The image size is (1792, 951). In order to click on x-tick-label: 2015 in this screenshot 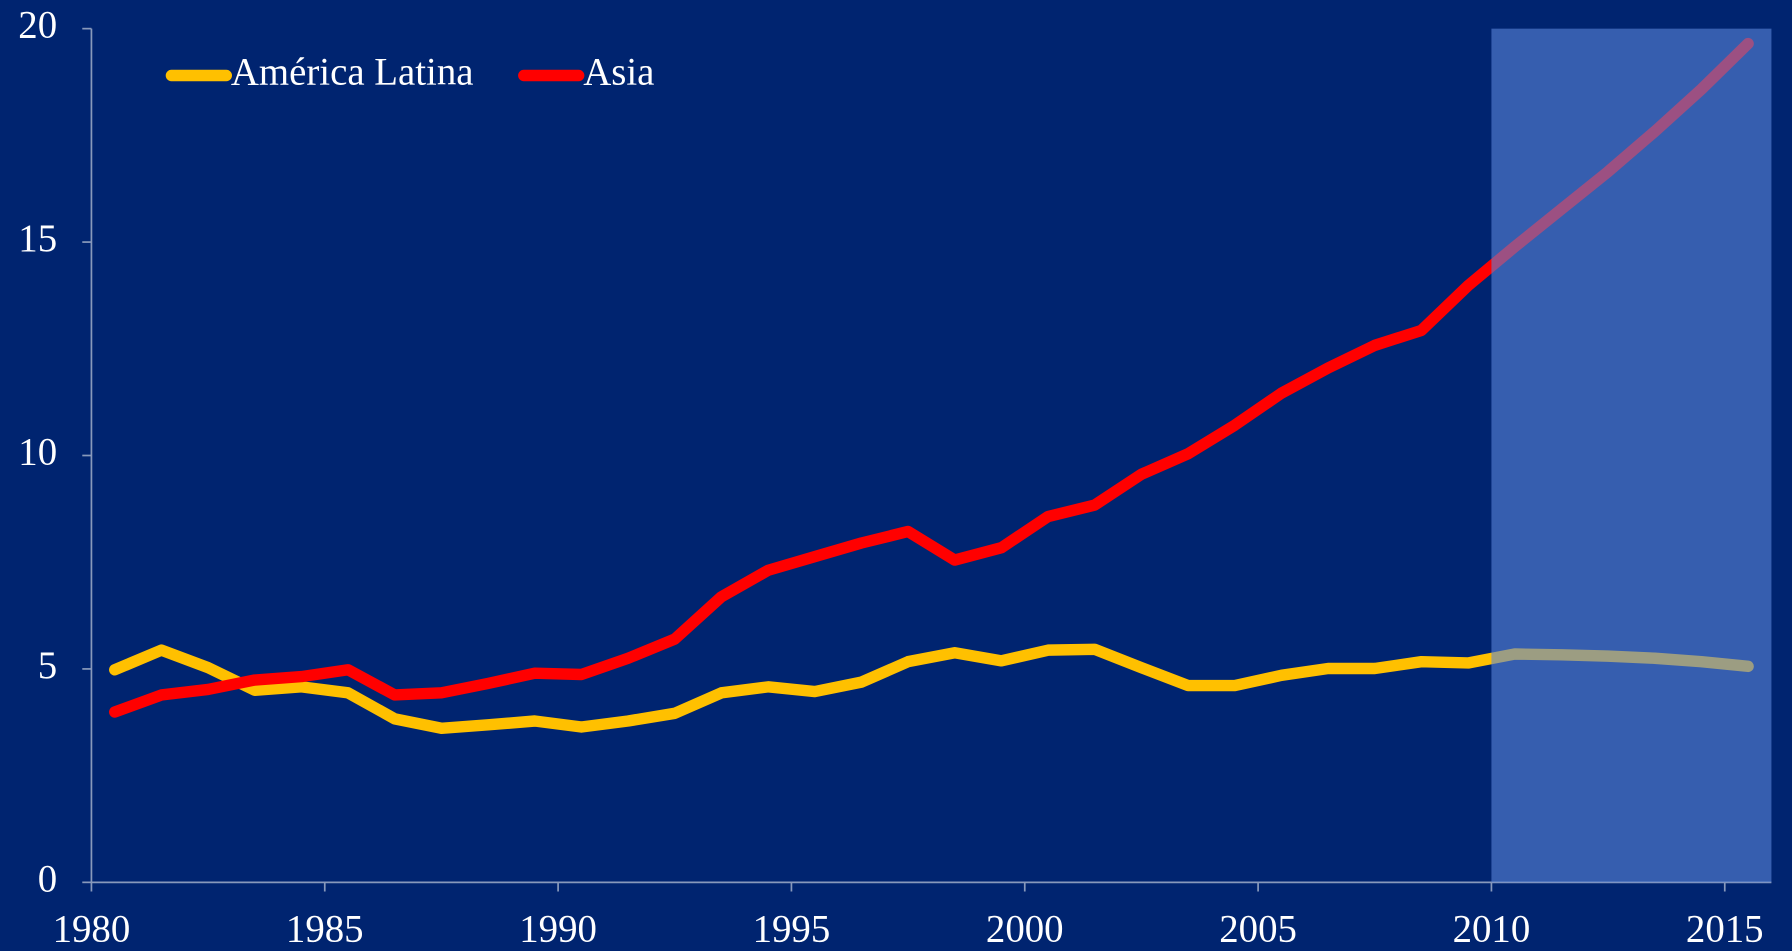, I will do `click(1725, 929)`.